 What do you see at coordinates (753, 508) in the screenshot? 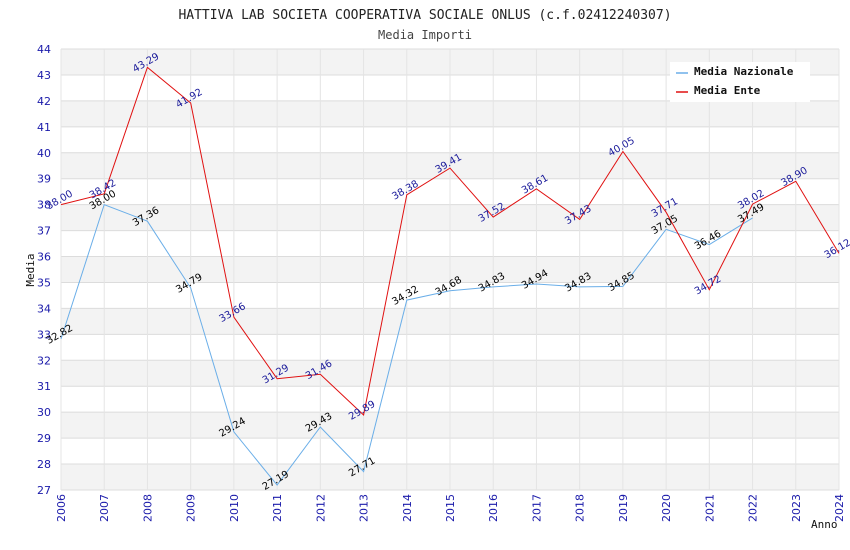
I see `x-tick-label: 2022` at bounding box center [753, 508].